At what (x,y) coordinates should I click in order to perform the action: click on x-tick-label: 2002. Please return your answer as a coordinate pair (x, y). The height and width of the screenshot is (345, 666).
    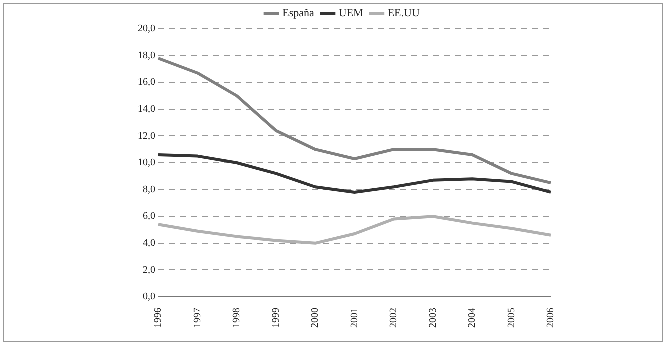
    Looking at the image, I should click on (394, 318).